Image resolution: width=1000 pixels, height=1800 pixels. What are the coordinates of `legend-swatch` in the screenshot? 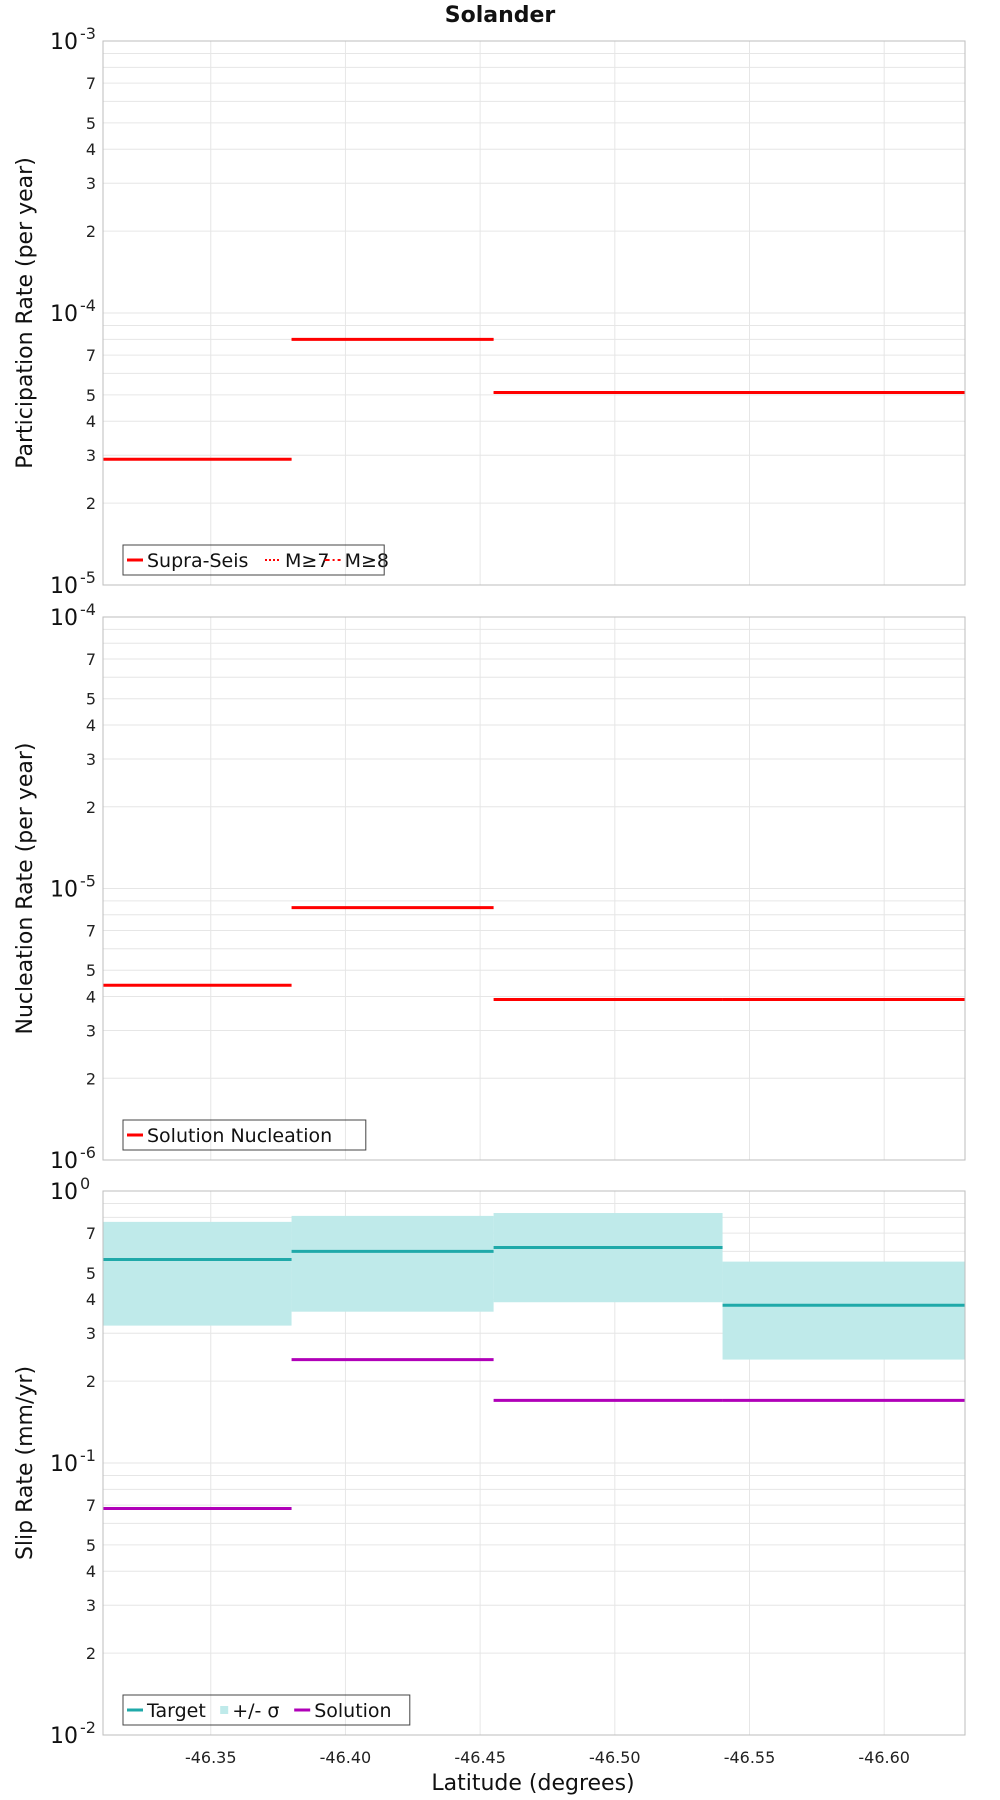 It's located at (224, 1710).